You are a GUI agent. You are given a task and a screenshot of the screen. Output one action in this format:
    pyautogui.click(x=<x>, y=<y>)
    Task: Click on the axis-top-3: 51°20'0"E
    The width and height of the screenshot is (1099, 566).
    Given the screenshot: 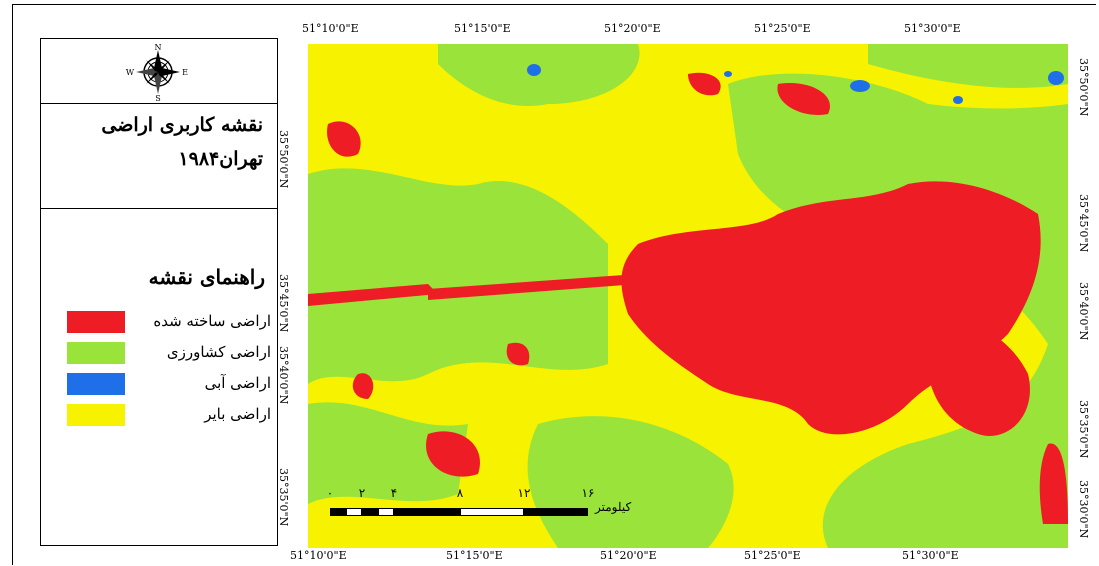 What is the action you would take?
    pyautogui.click(x=632, y=28)
    